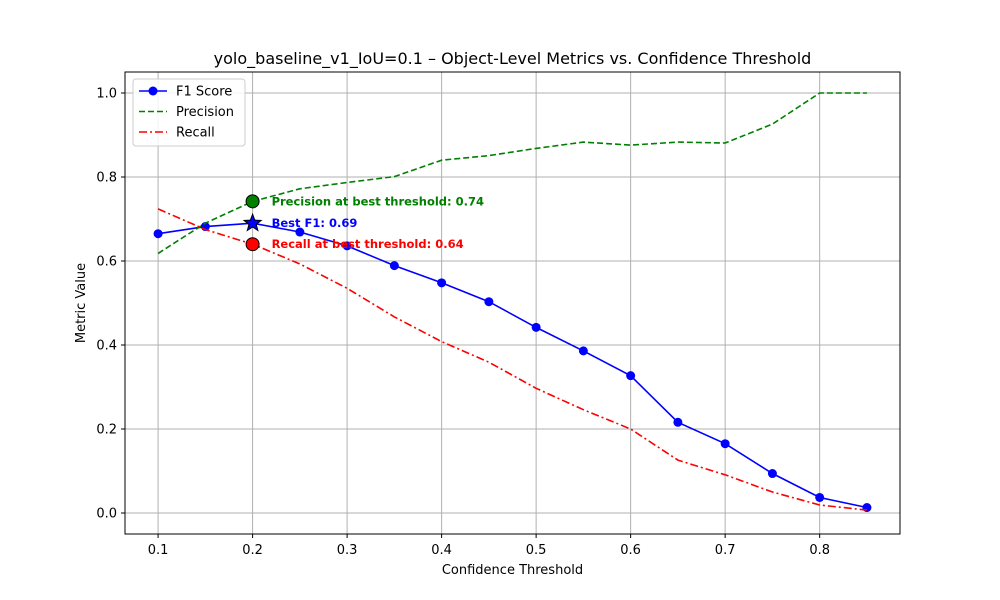 The height and width of the screenshot is (600, 1000). I want to click on y-tick-label: 0.6, so click(106, 262).